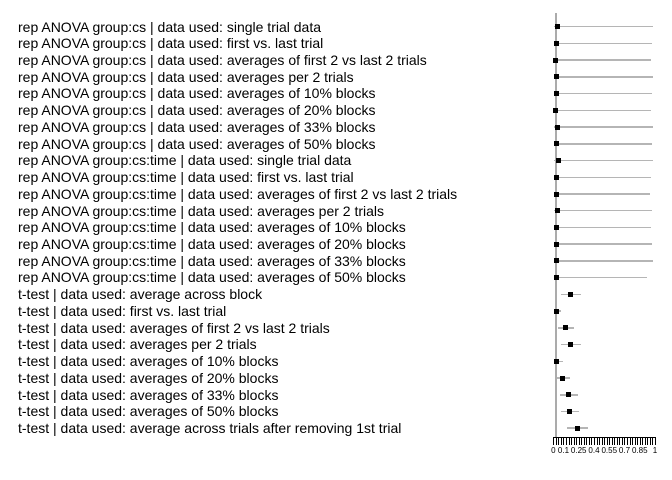 This screenshot has height=480, width=672. Describe the element at coordinates (624, 450) in the screenshot. I see `x-axis-tick-label: 0.7` at that location.